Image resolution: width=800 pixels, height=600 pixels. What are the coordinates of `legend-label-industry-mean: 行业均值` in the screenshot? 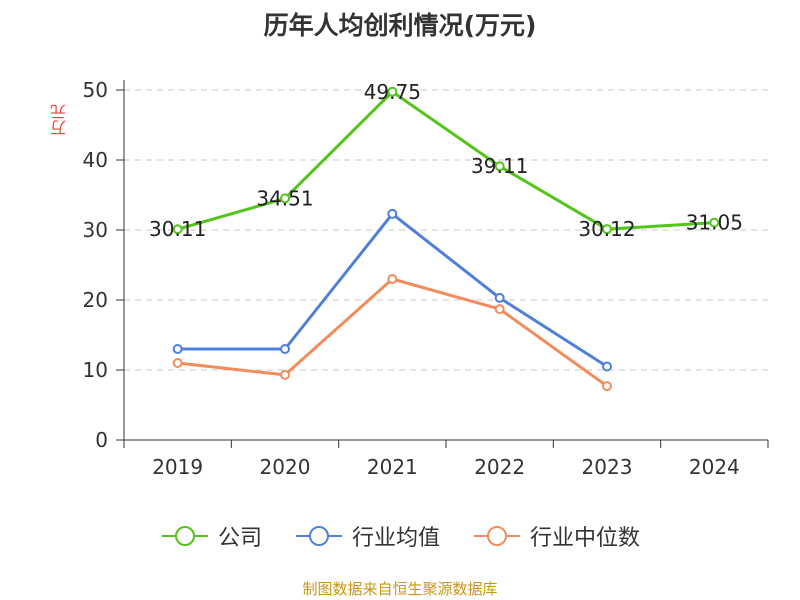 It's located at (395, 538).